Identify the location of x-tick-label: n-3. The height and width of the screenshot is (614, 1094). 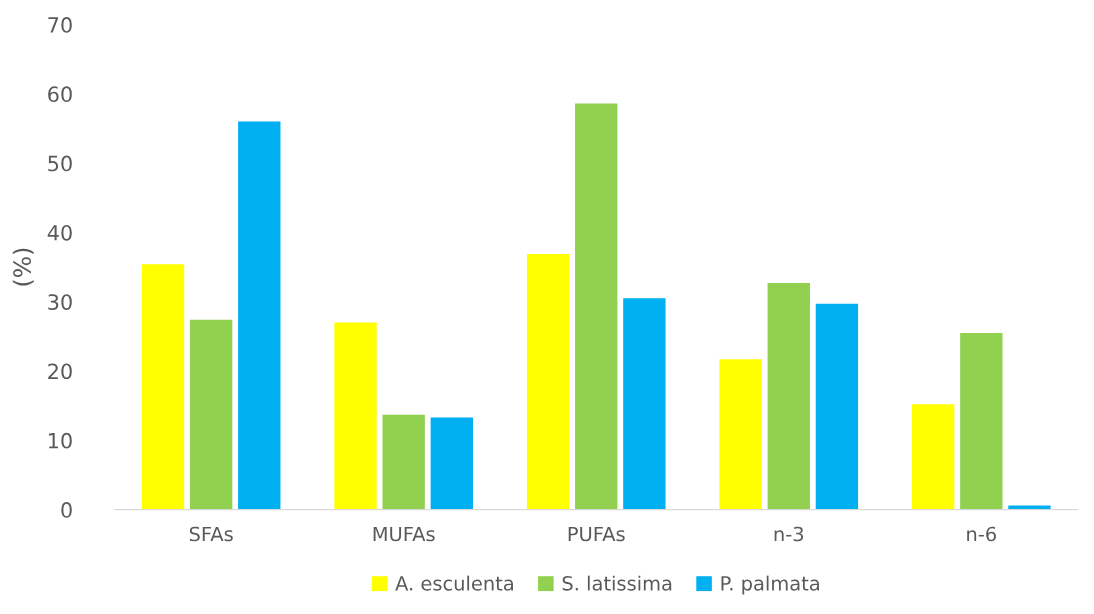
(789, 534).